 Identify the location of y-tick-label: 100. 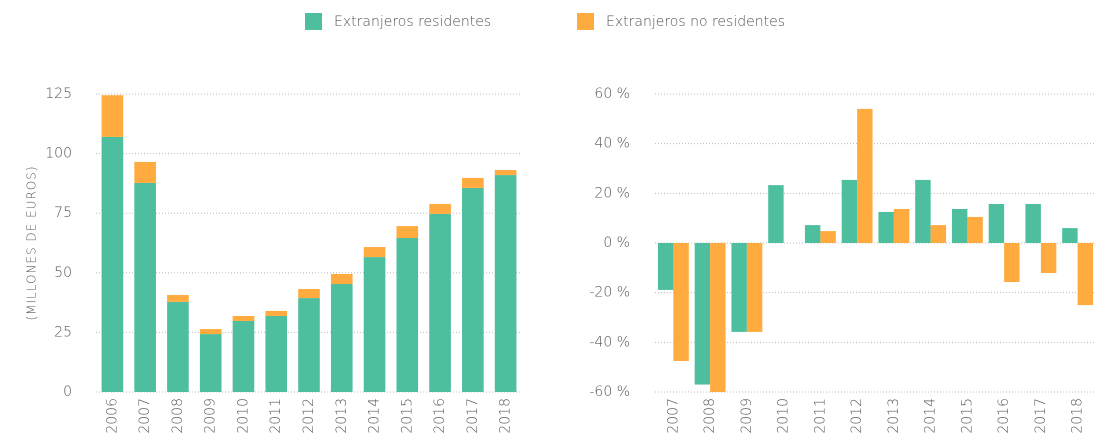
(58, 154).